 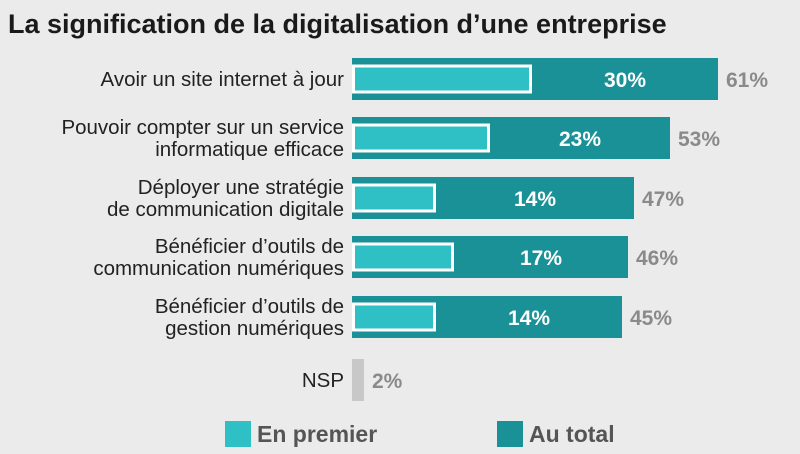 What do you see at coordinates (249, 149) in the screenshot?
I see `category-label: informatique efficace` at bounding box center [249, 149].